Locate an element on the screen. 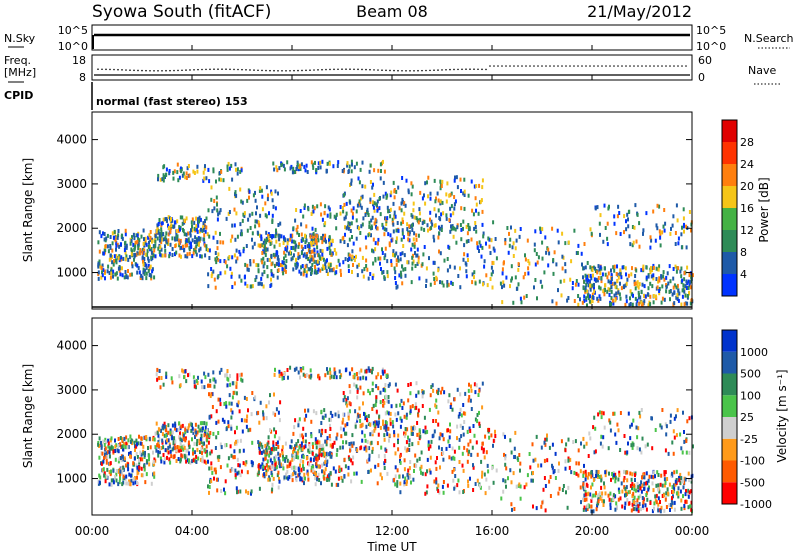 The height and width of the screenshot is (554, 800). xaxis-label: Time UT is located at coordinates (391, 547).